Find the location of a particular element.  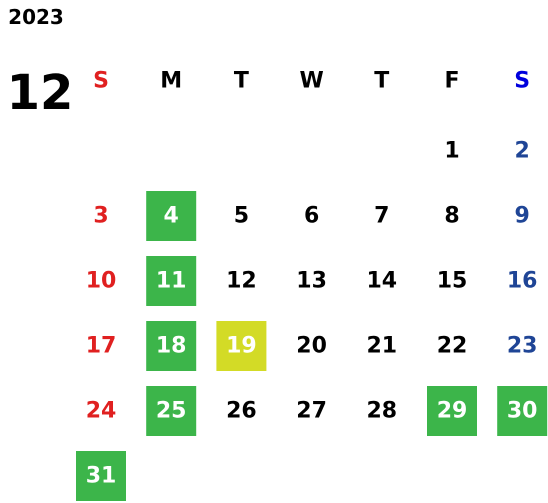

day: 31 is located at coordinates (101, 476).